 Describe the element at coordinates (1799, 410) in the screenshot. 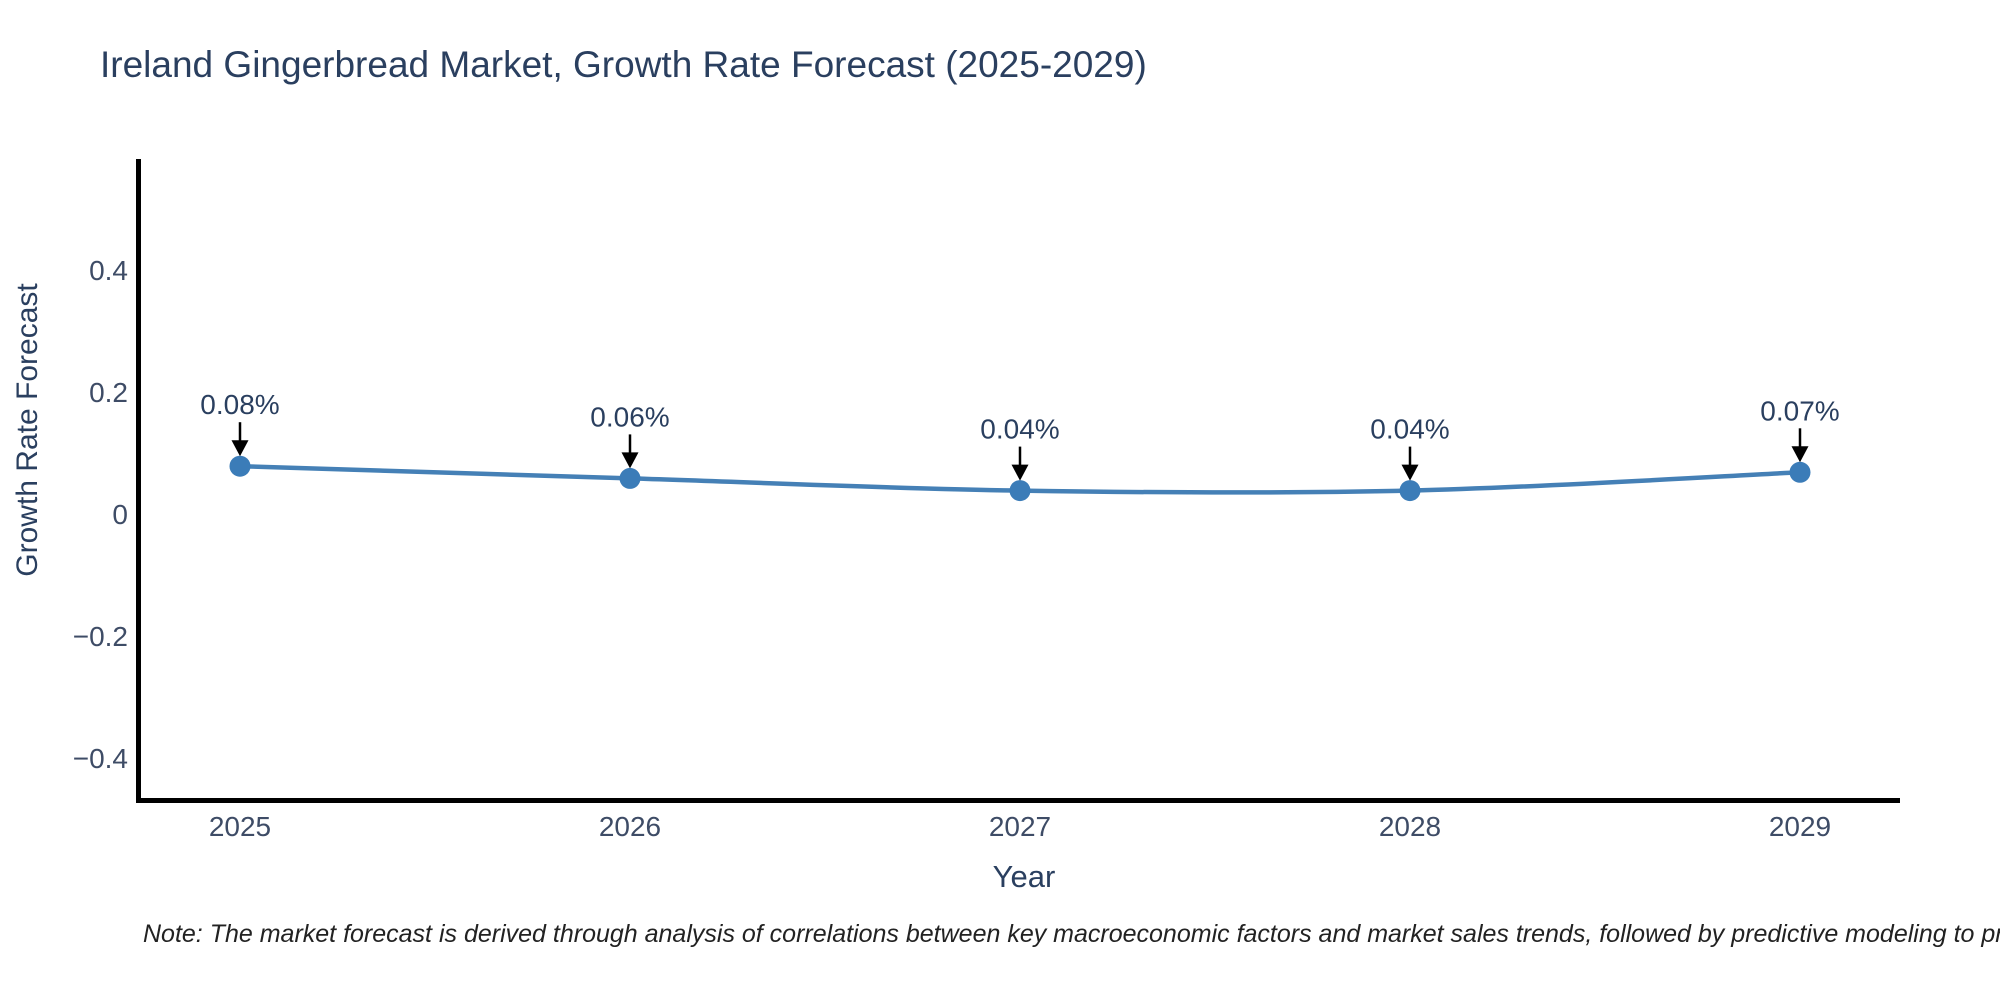

I see `data-point-value-label: 0.07%` at that location.